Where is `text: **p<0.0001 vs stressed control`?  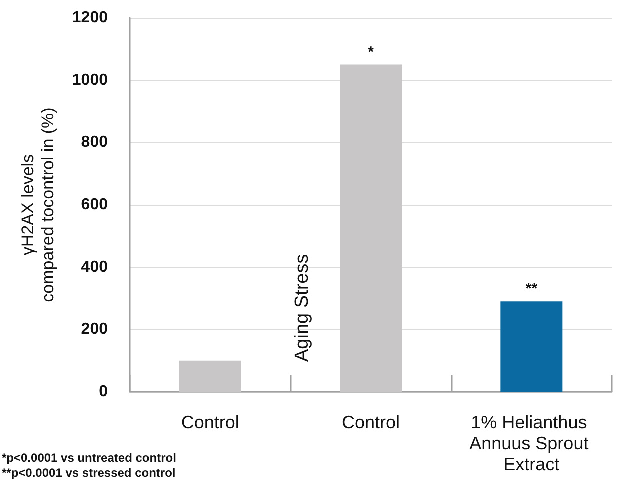
text: **p<0.0001 vs stressed control is located at coordinates (89, 473).